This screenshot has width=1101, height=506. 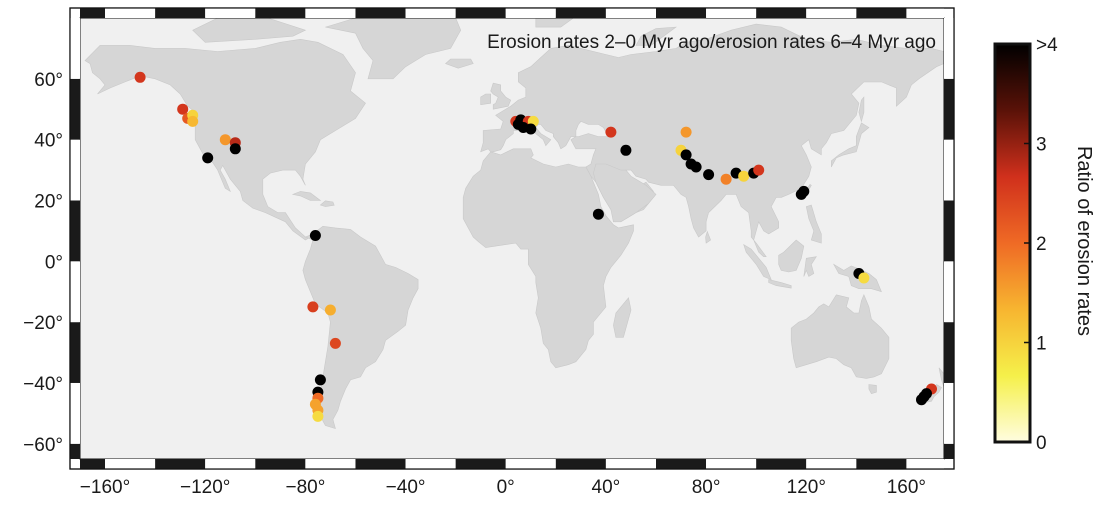 What do you see at coordinates (305, 487) in the screenshot?
I see `x-tick-label: −80°` at bounding box center [305, 487].